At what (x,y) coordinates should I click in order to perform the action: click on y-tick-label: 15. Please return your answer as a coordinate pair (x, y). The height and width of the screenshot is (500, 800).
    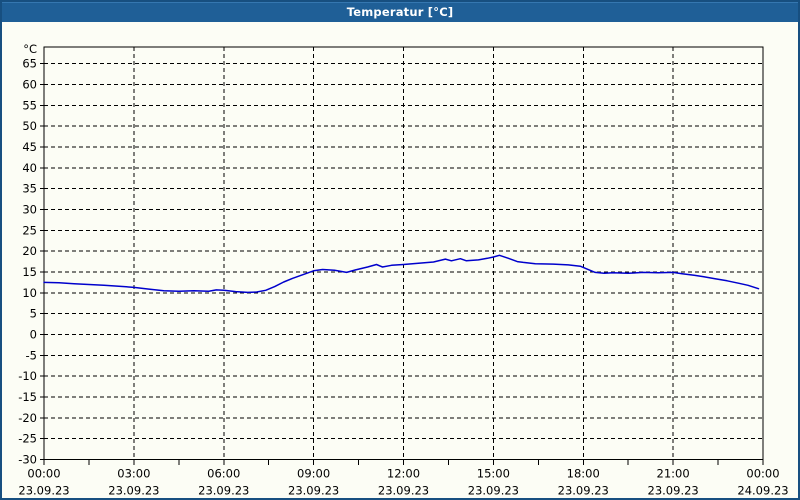
    Looking at the image, I should click on (29, 272).